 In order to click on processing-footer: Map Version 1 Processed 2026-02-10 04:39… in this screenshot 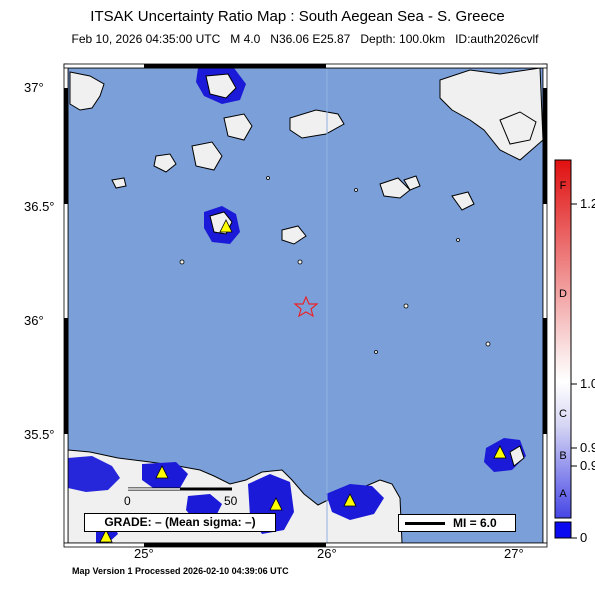, I will do `click(180, 571)`.